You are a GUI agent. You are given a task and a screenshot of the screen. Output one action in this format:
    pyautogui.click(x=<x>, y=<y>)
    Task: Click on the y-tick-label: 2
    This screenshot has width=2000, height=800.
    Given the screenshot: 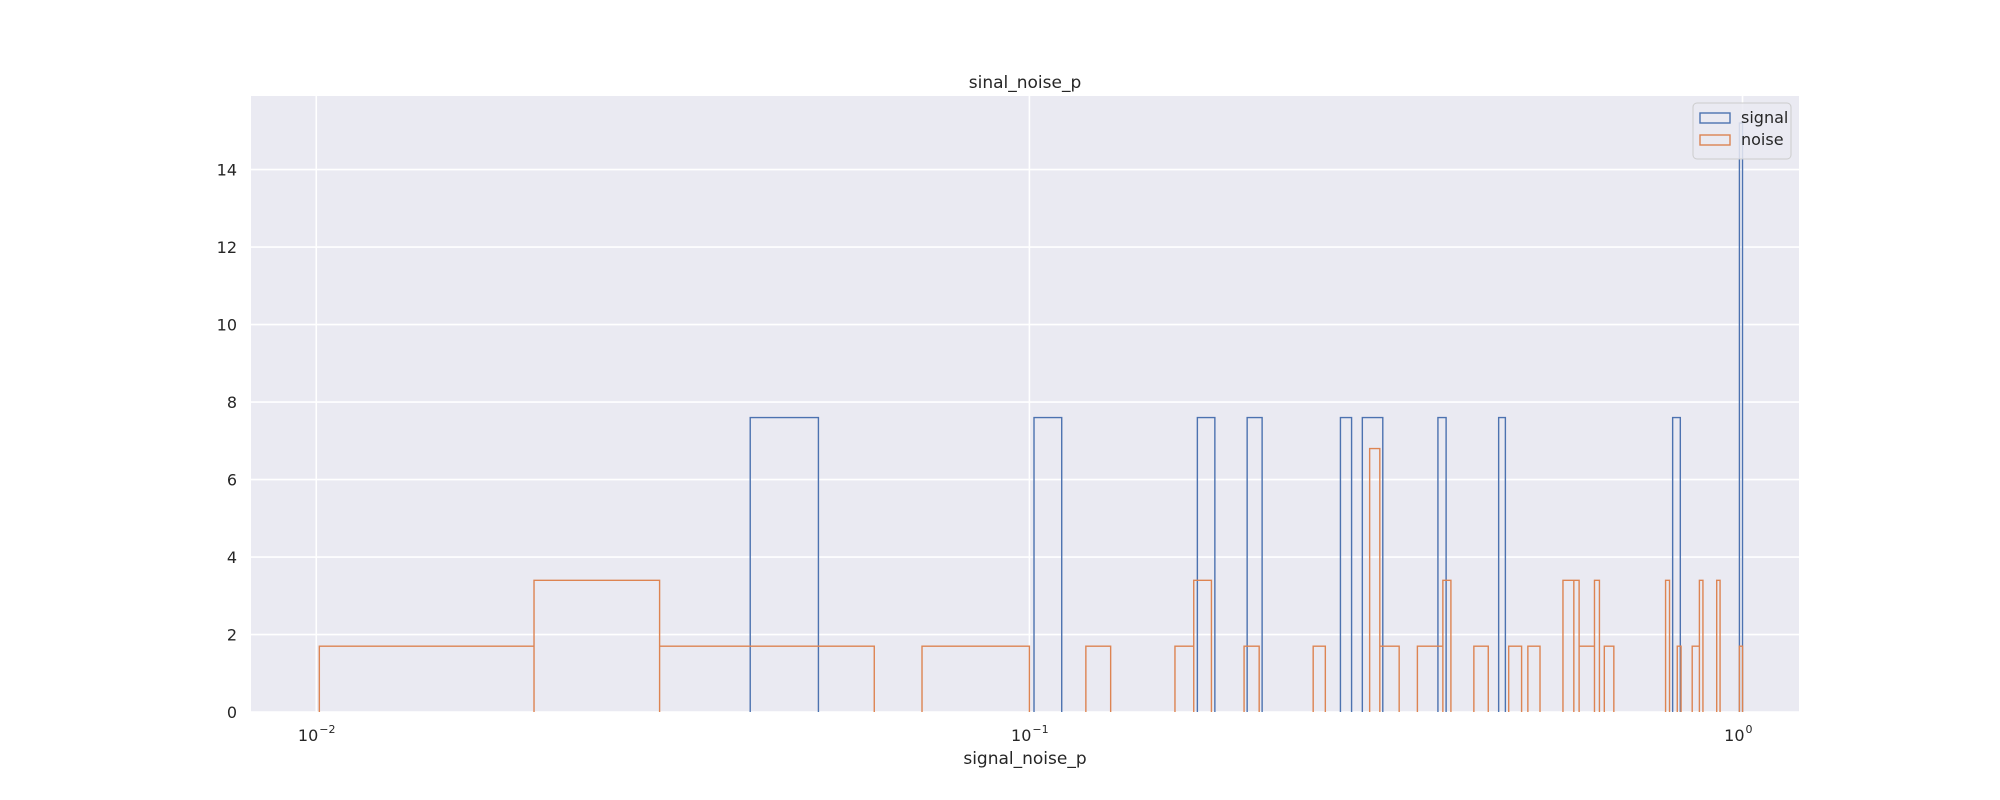 What is the action you would take?
    pyautogui.click(x=232, y=635)
    